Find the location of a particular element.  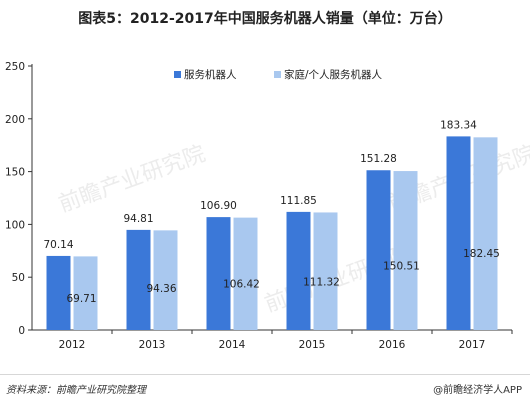

y-tick-label: 250 is located at coordinates (15, 67).